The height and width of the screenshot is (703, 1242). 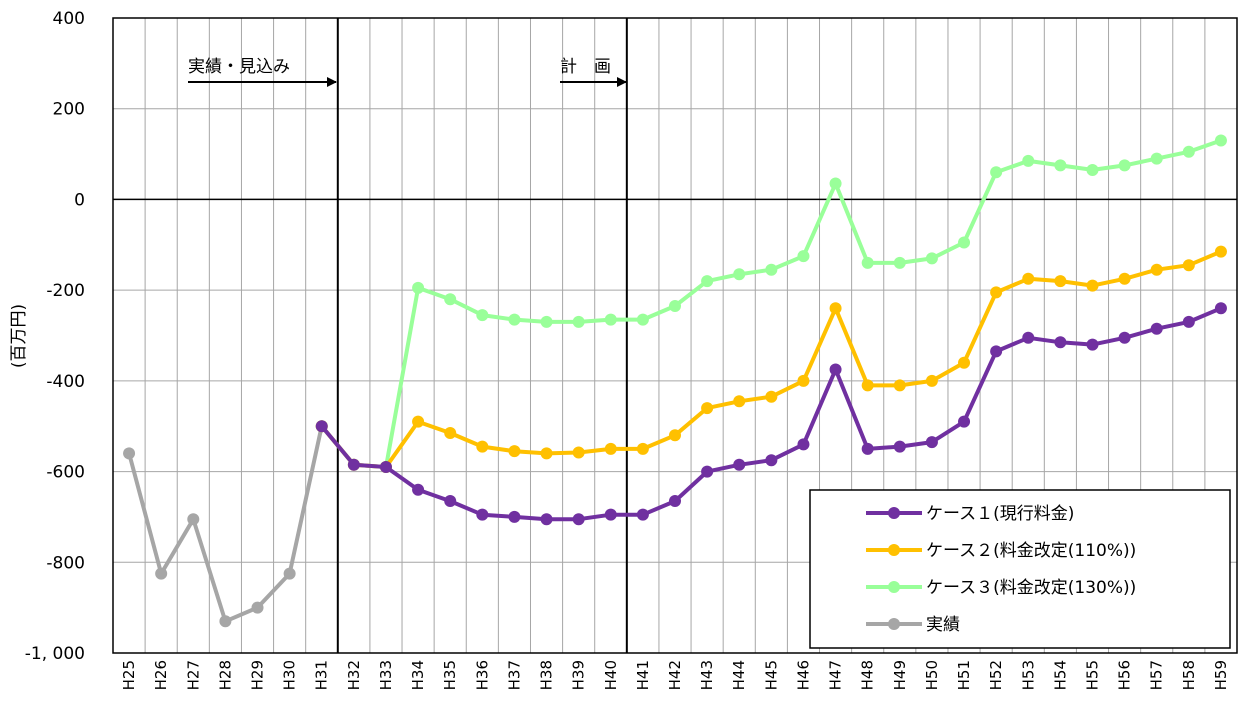 What do you see at coordinates (1157, 675) in the screenshot?
I see `x-tick-label: H57` at bounding box center [1157, 675].